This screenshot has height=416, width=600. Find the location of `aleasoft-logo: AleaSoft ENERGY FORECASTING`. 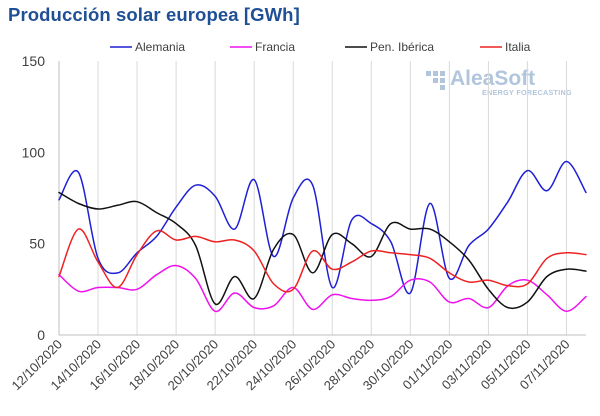

aleasoft-logo: AleaSoft ENERGY FORECASTING is located at coordinates (499, 82).